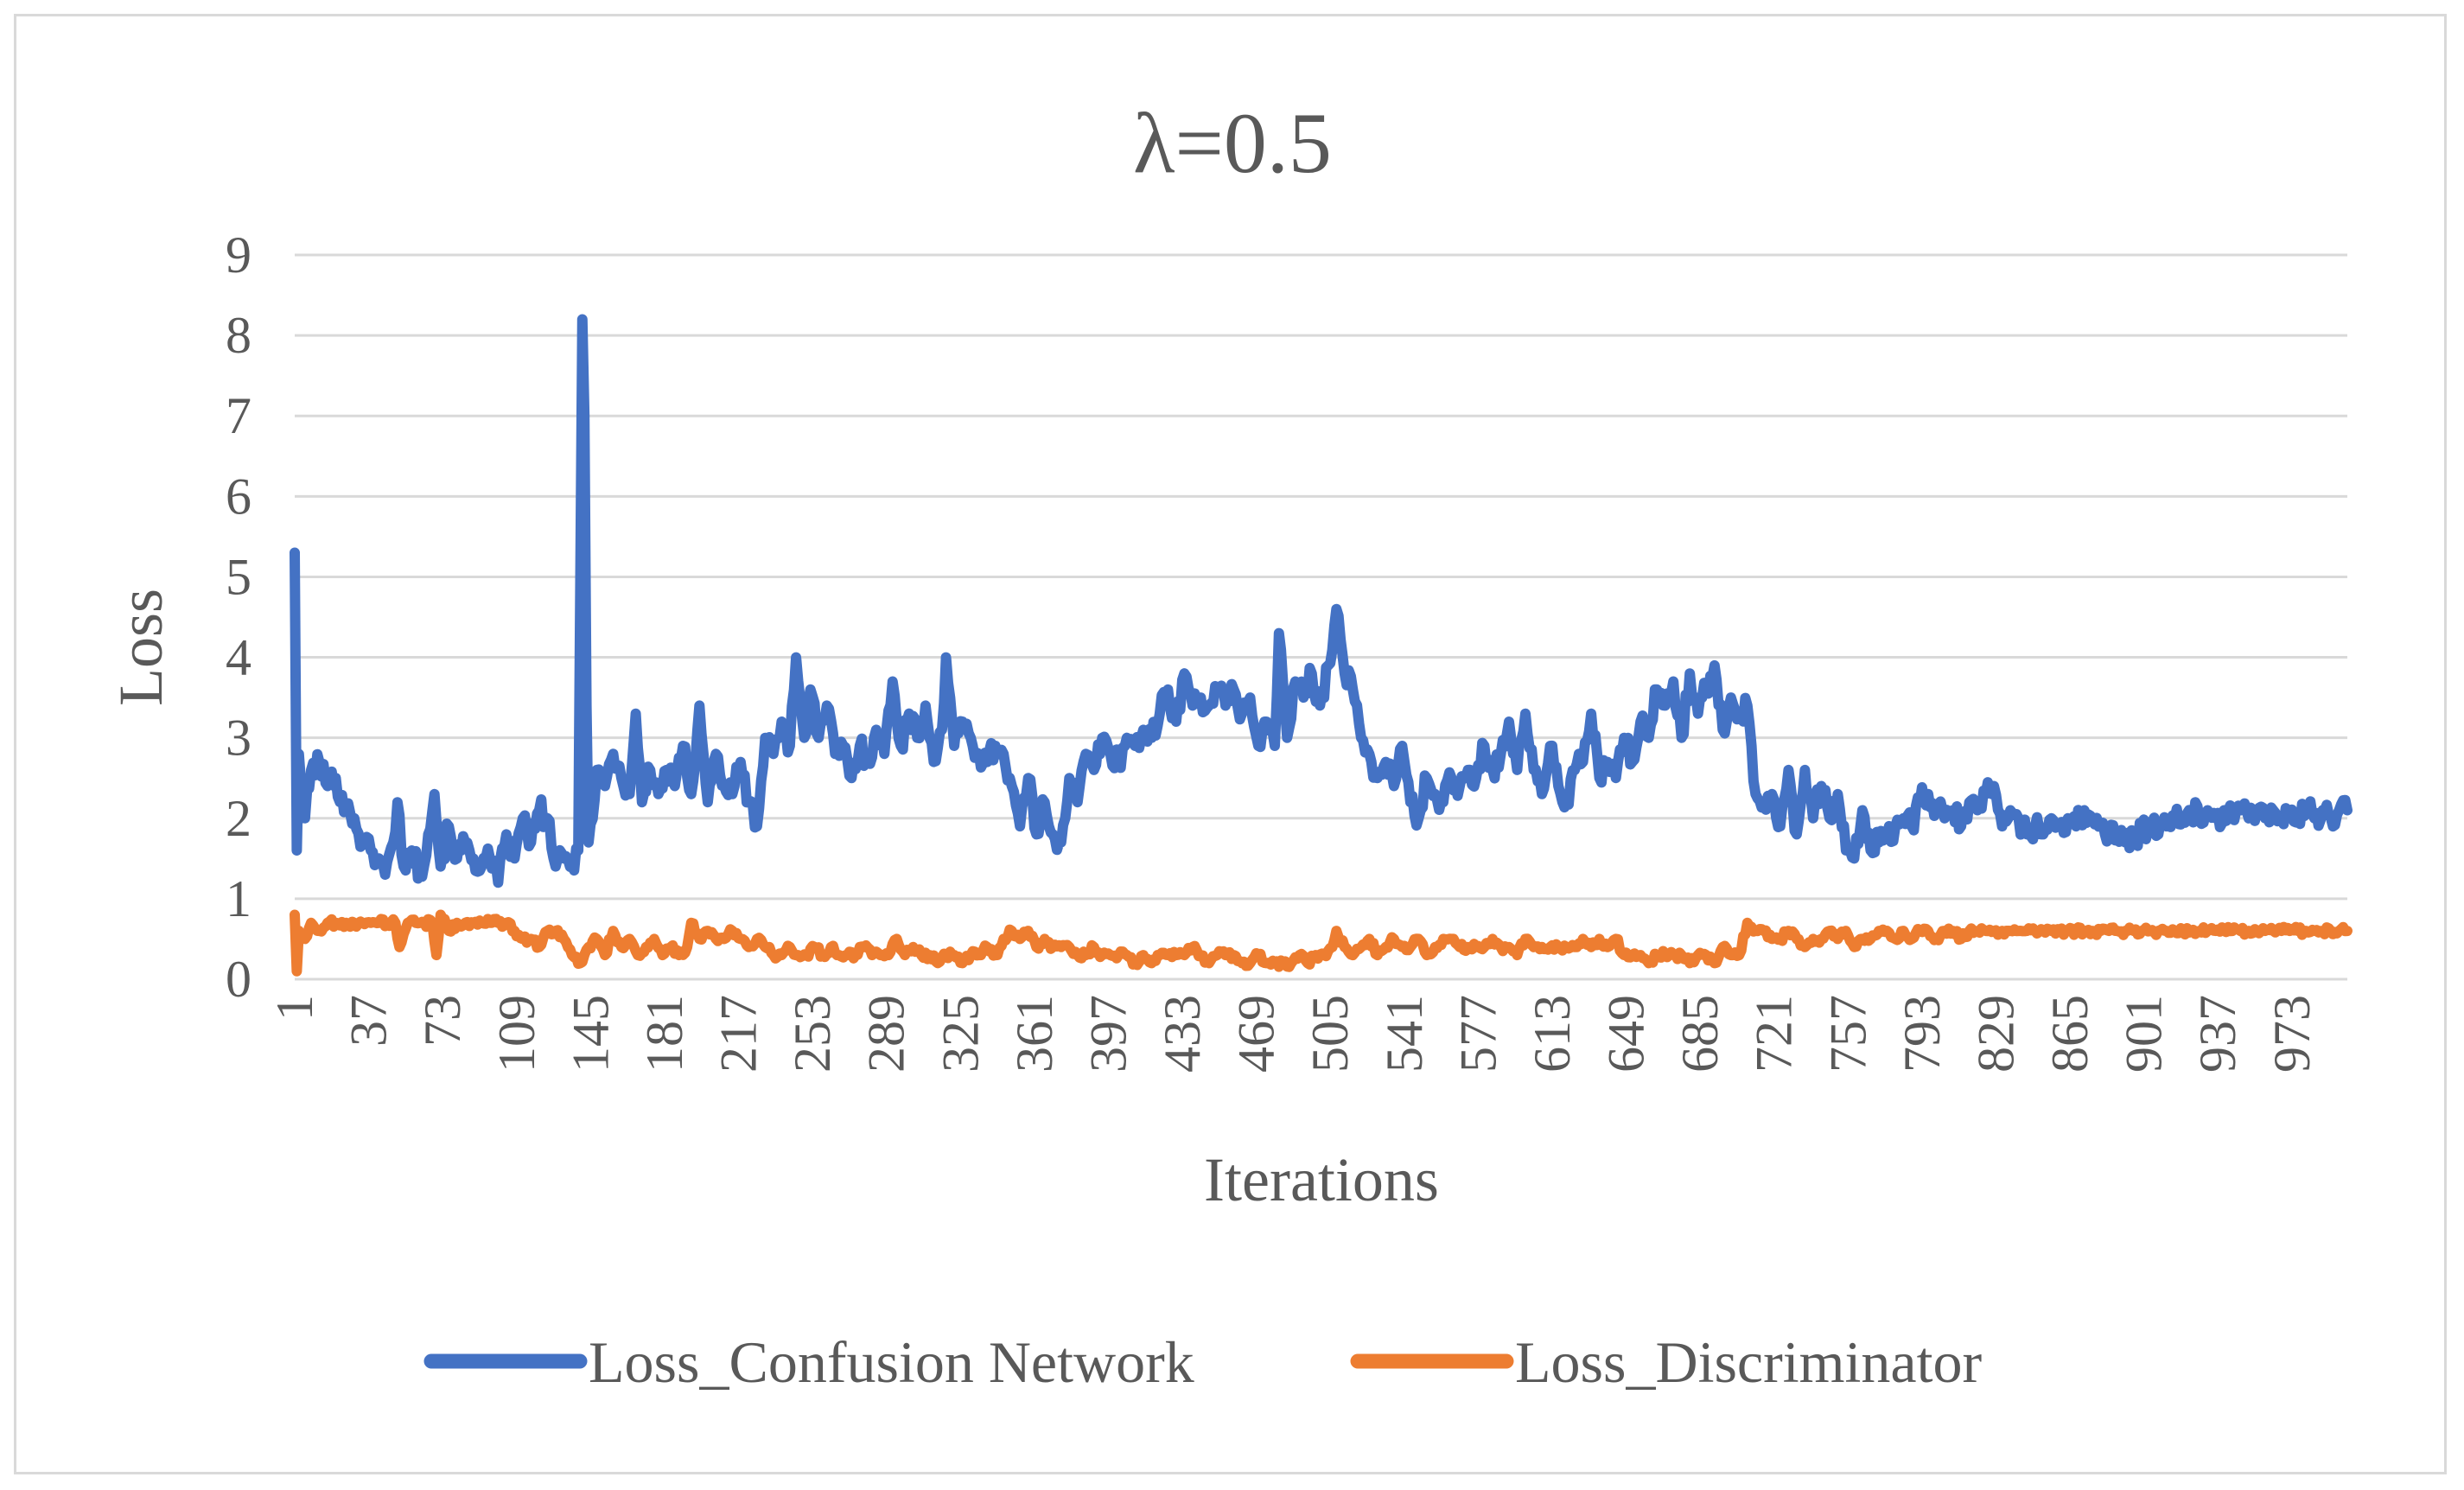 This screenshot has height=1490, width=2464. I want to click on x-tick-label: 649, so click(1626, 1034).